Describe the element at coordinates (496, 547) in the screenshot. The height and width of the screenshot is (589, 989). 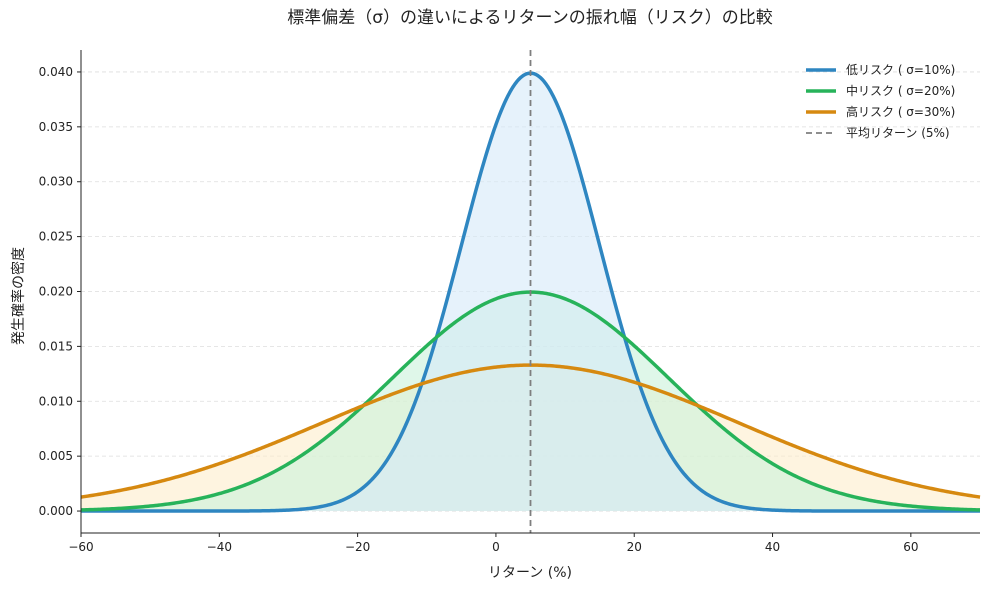
I see `x-tick-label: 0` at that location.